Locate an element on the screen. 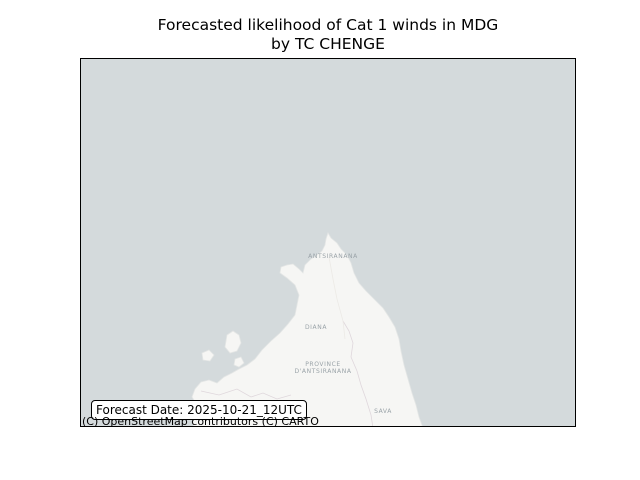  label-province-name: D'ANTSIRANANA is located at coordinates (322, 371).